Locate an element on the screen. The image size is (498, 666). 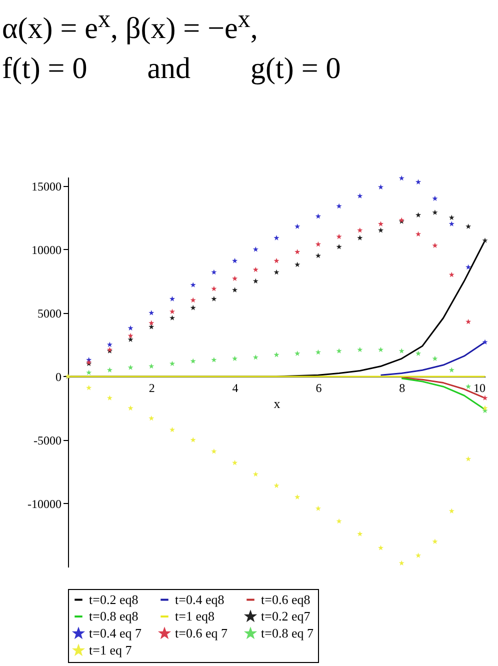
x-tick-label: 10 is located at coordinates (480, 387).